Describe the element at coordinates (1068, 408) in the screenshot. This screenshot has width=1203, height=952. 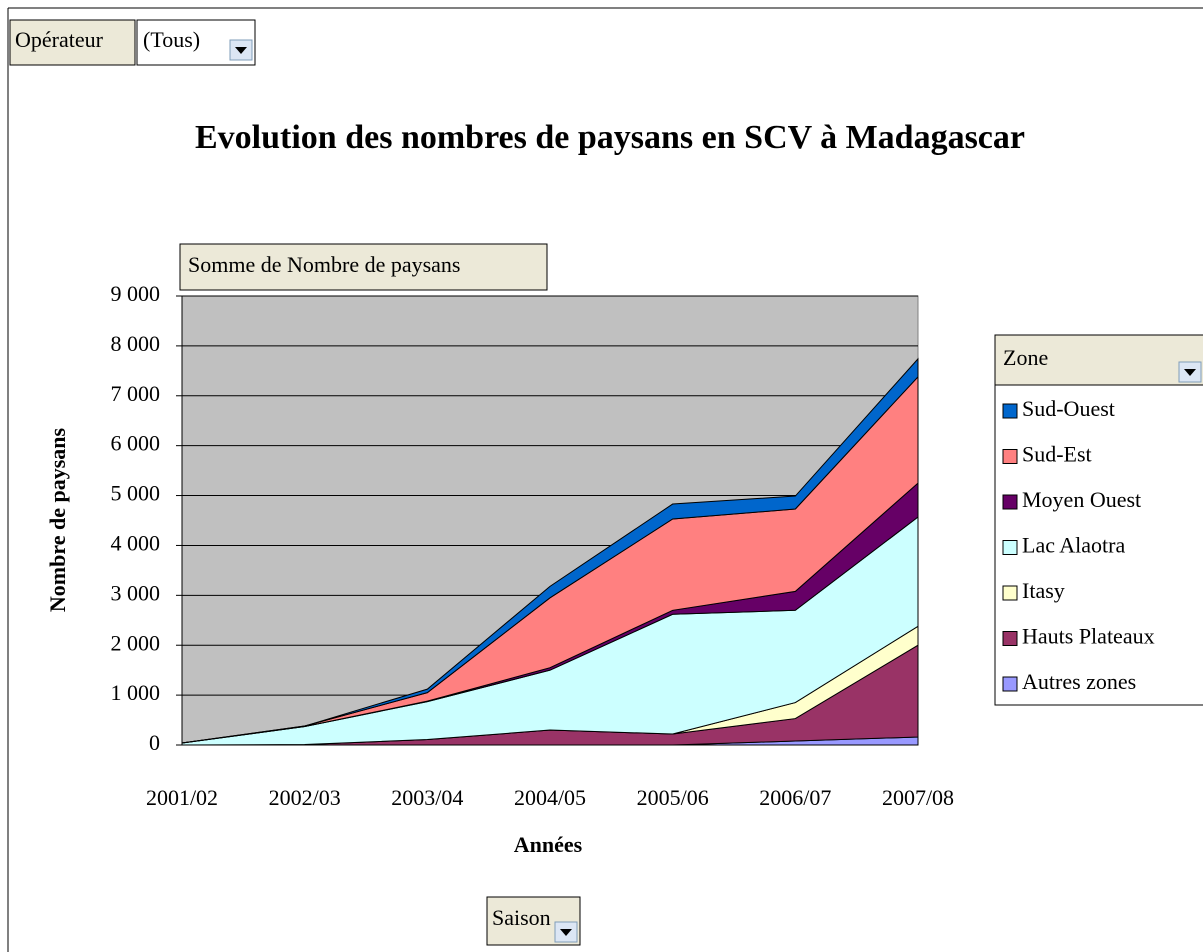
I see `legend-label: Sud-Ouest` at that location.